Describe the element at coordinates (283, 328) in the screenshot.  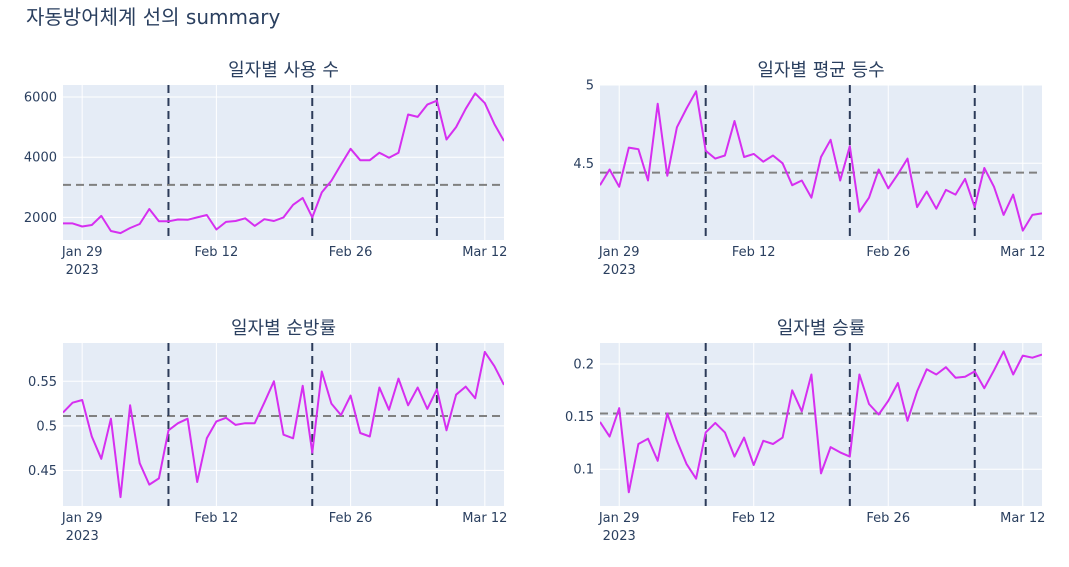
I see `subplot-title: 일자별 순방률` at that location.